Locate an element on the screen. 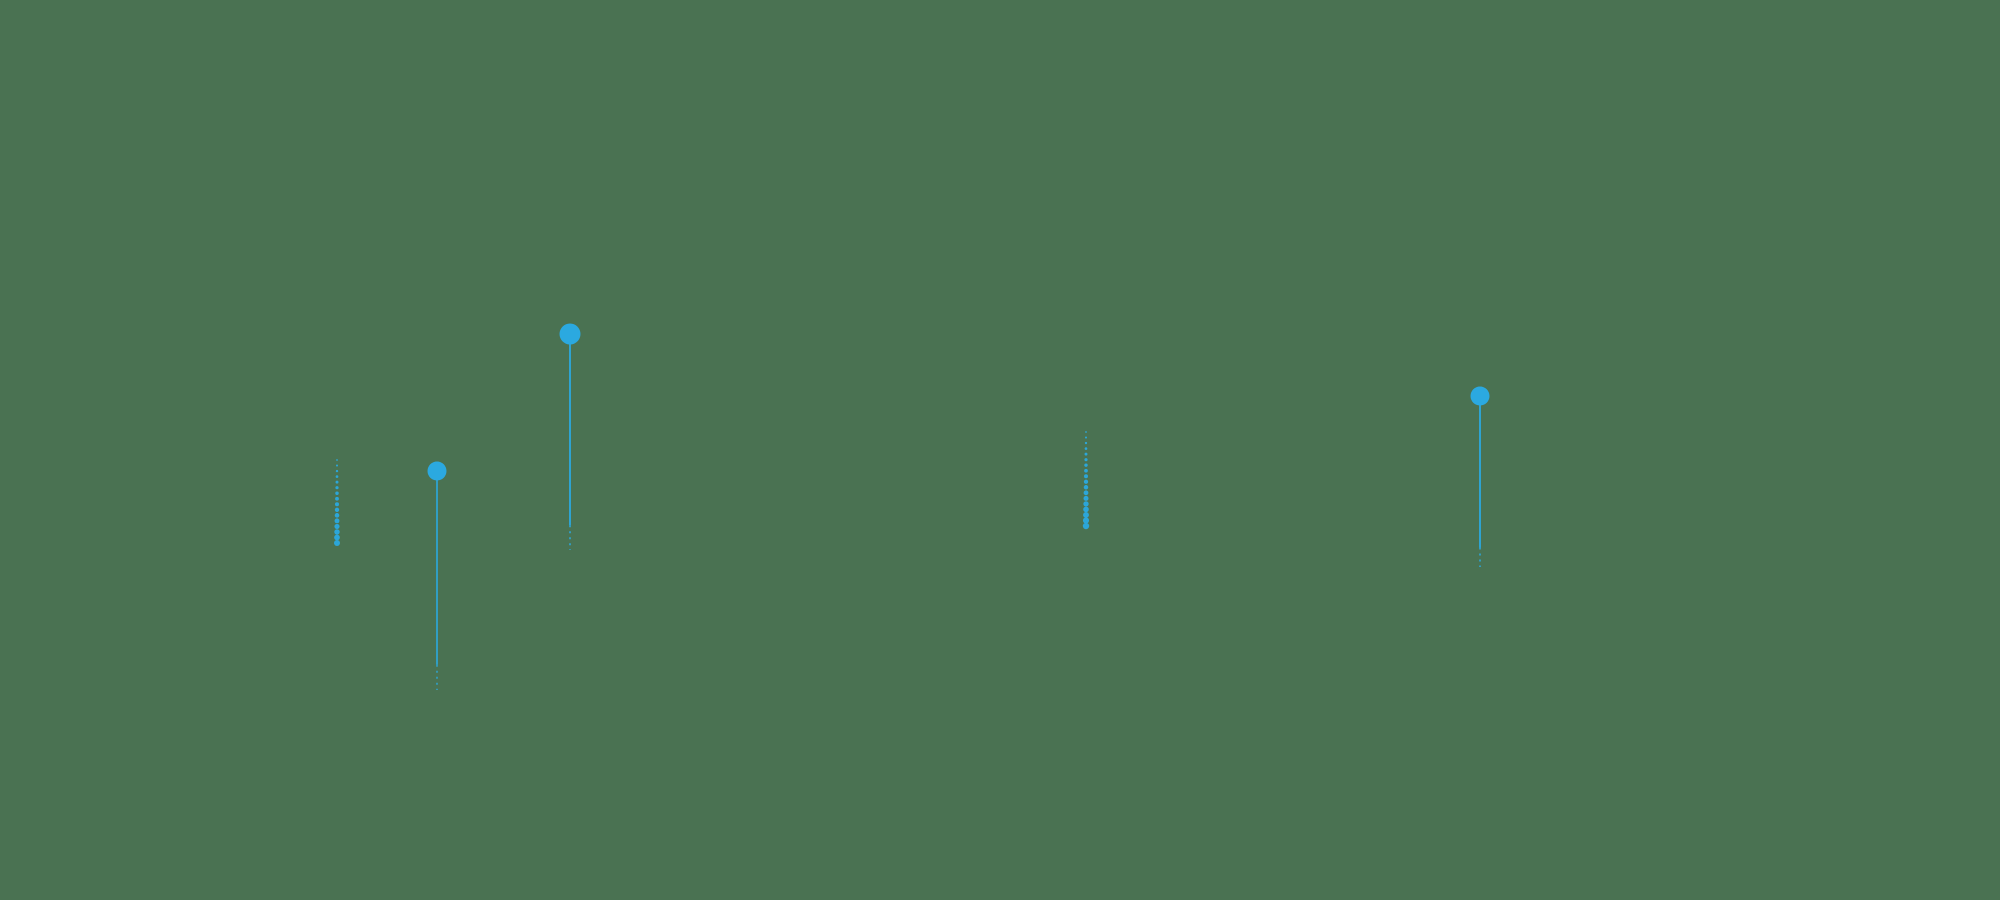  dotted-pin-center-right is located at coordinates (1086, 480).